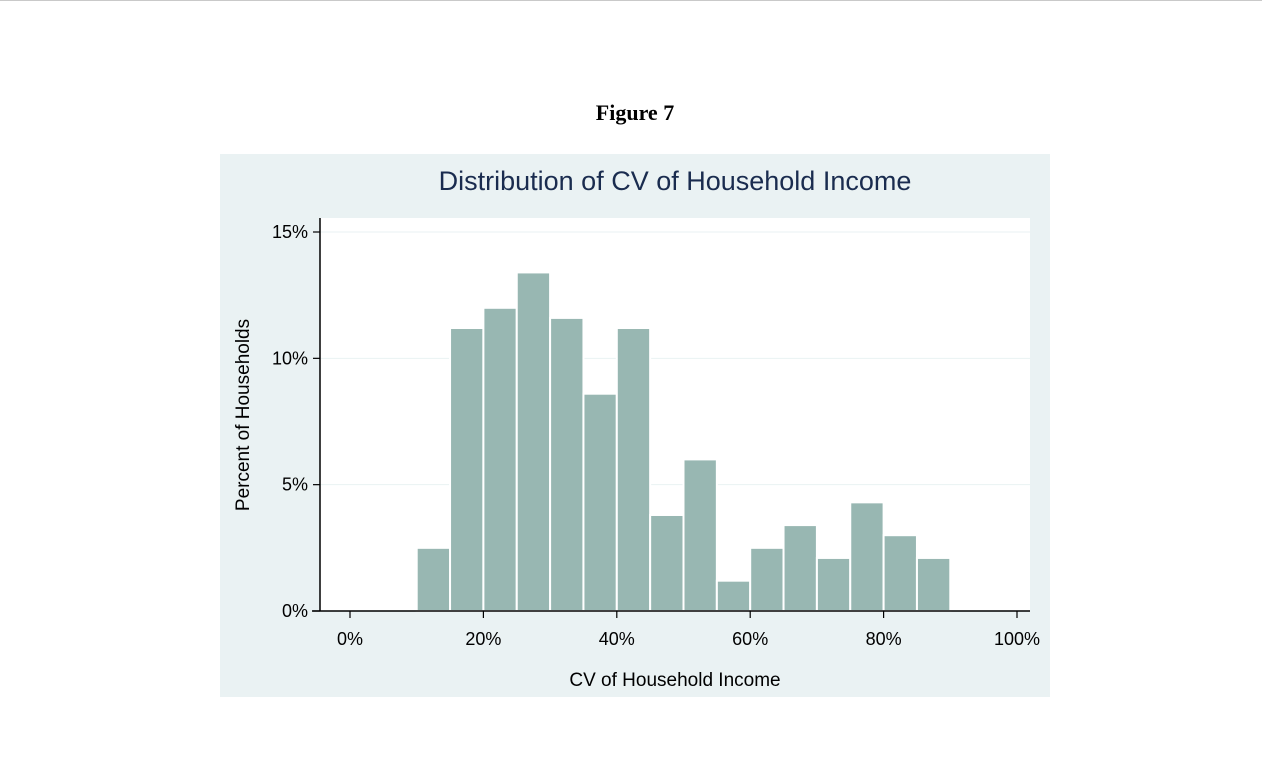 This screenshot has width=1262, height=765. I want to click on y-tick-label: 0%, so click(295, 611).